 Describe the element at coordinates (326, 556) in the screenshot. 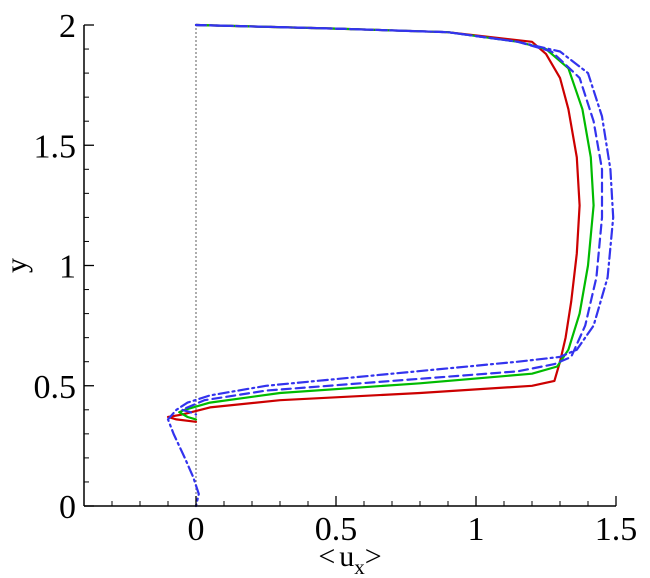

I see `x-axis-title-open: <` at that location.